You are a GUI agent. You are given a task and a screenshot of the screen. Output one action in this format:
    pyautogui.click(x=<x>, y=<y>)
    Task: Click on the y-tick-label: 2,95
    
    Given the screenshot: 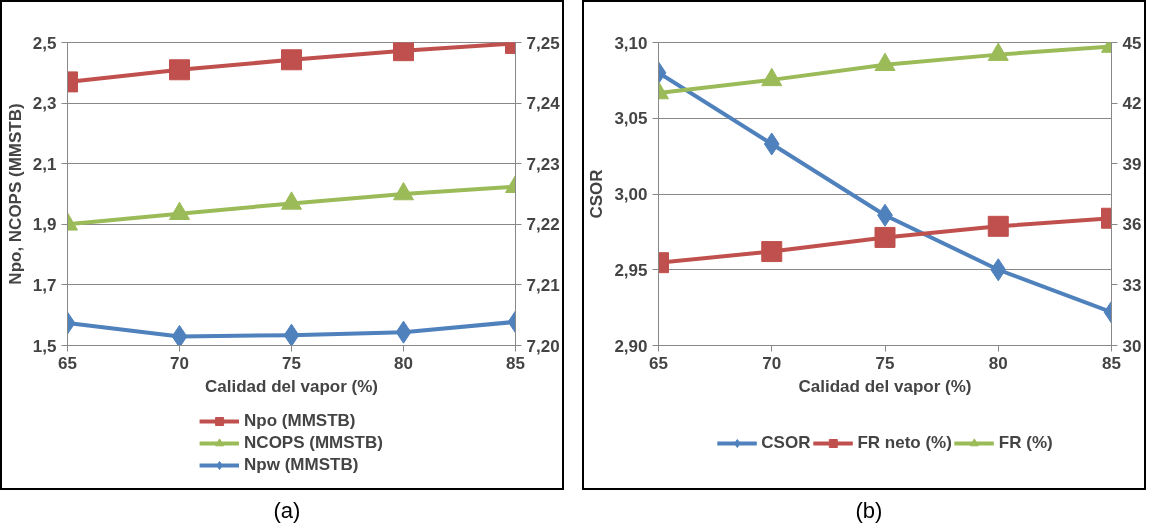 What is the action you would take?
    pyautogui.click(x=631, y=270)
    